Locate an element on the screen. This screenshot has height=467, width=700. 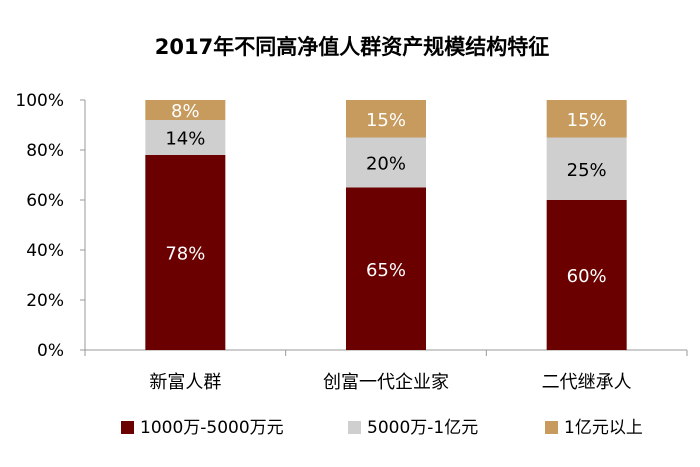
x-category-label: 新富人群 is located at coordinates (185, 382).